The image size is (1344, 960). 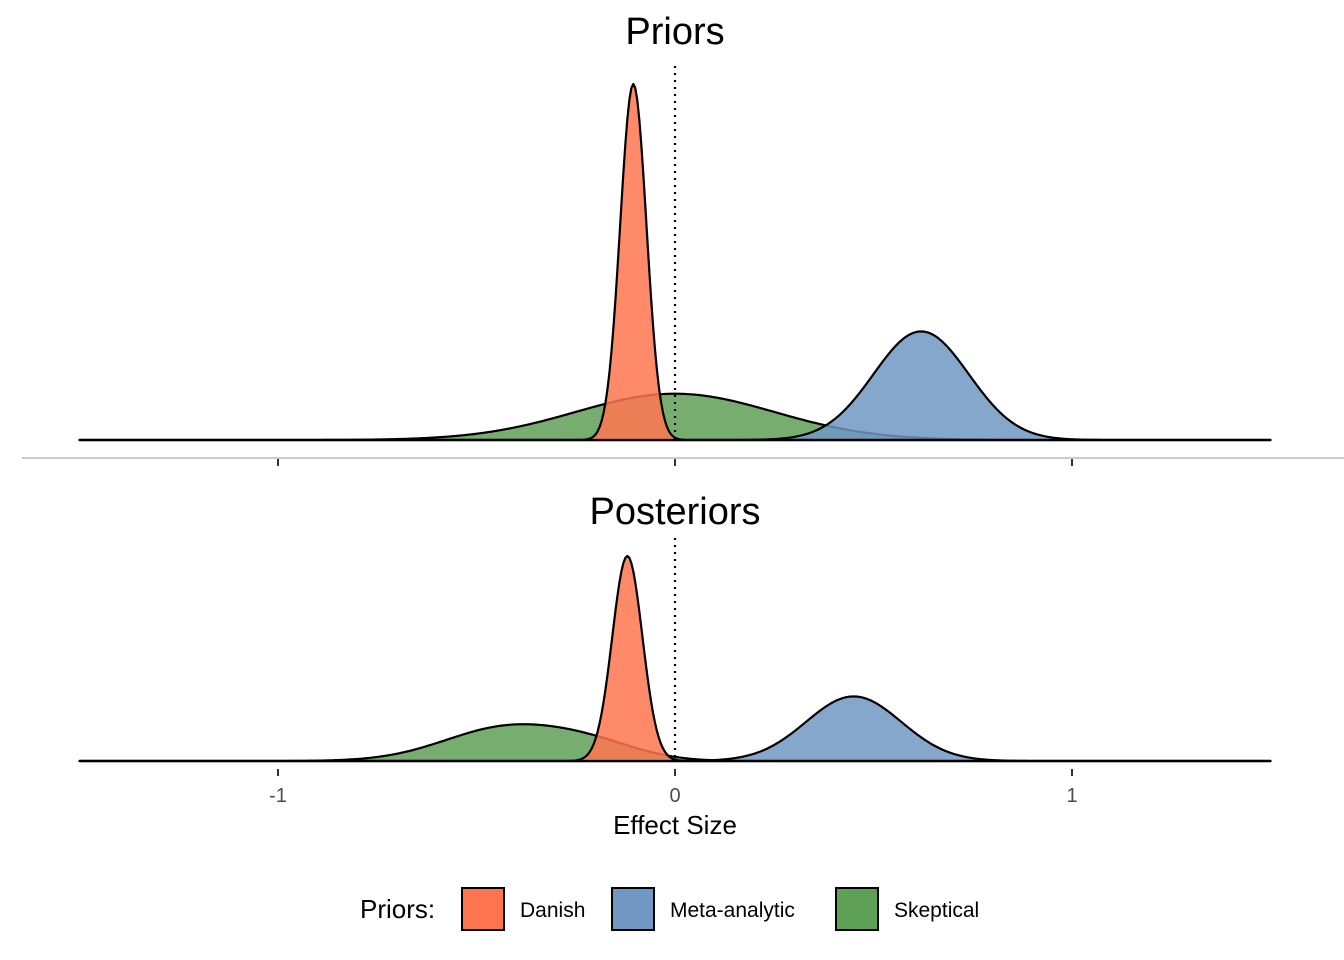 What do you see at coordinates (936, 910) in the screenshot?
I see `legend-label-skeptical: Skeptical` at bounding box center [936, 910].